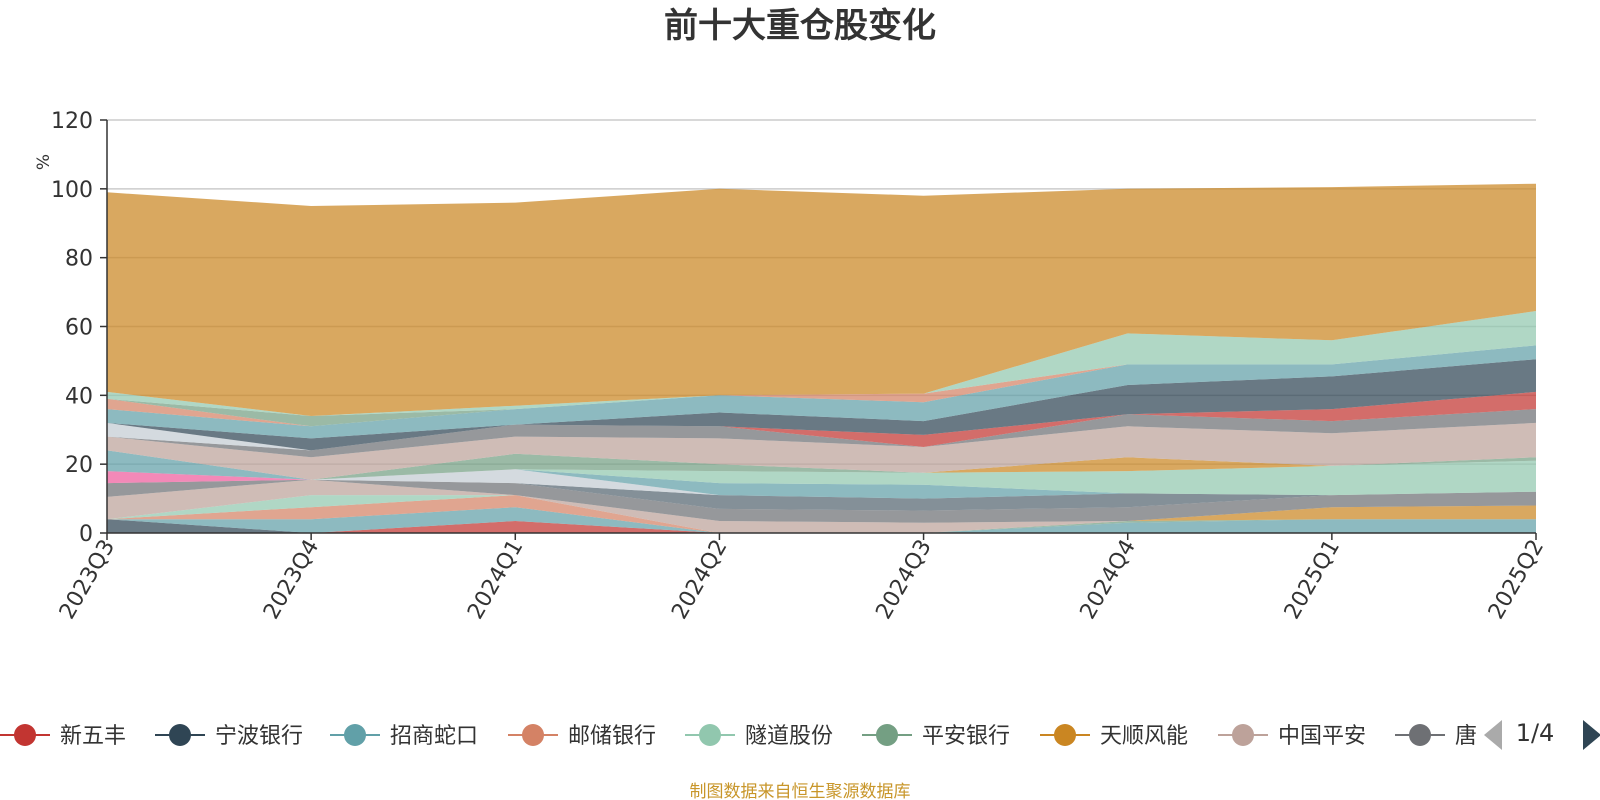 The width and height of the screenshot is (1600, 800). I want to click on y-tick-label: 0, so click(86, 534).